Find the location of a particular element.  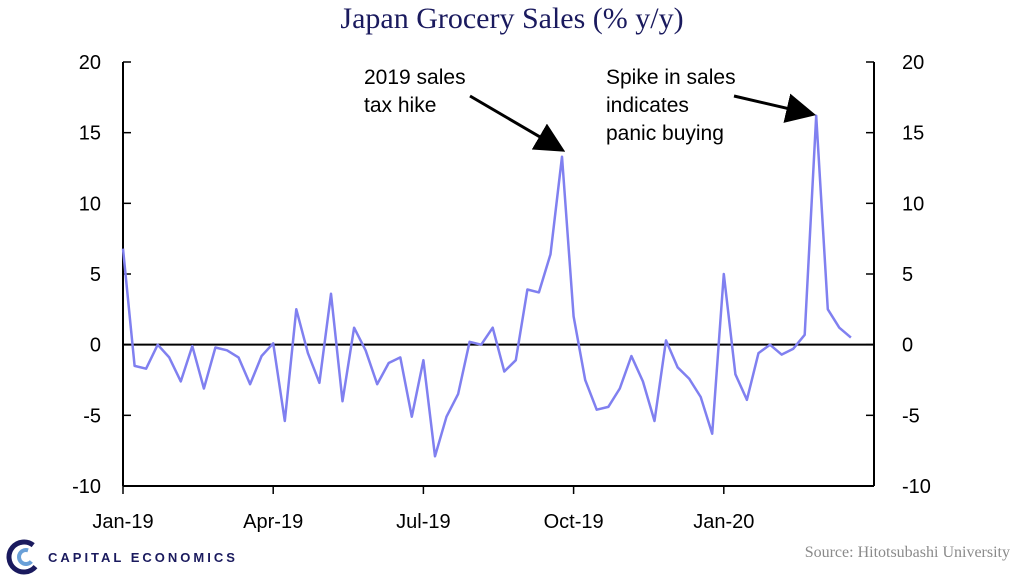

y-tick-label-right: 20 is located at coordinates (913, 63).